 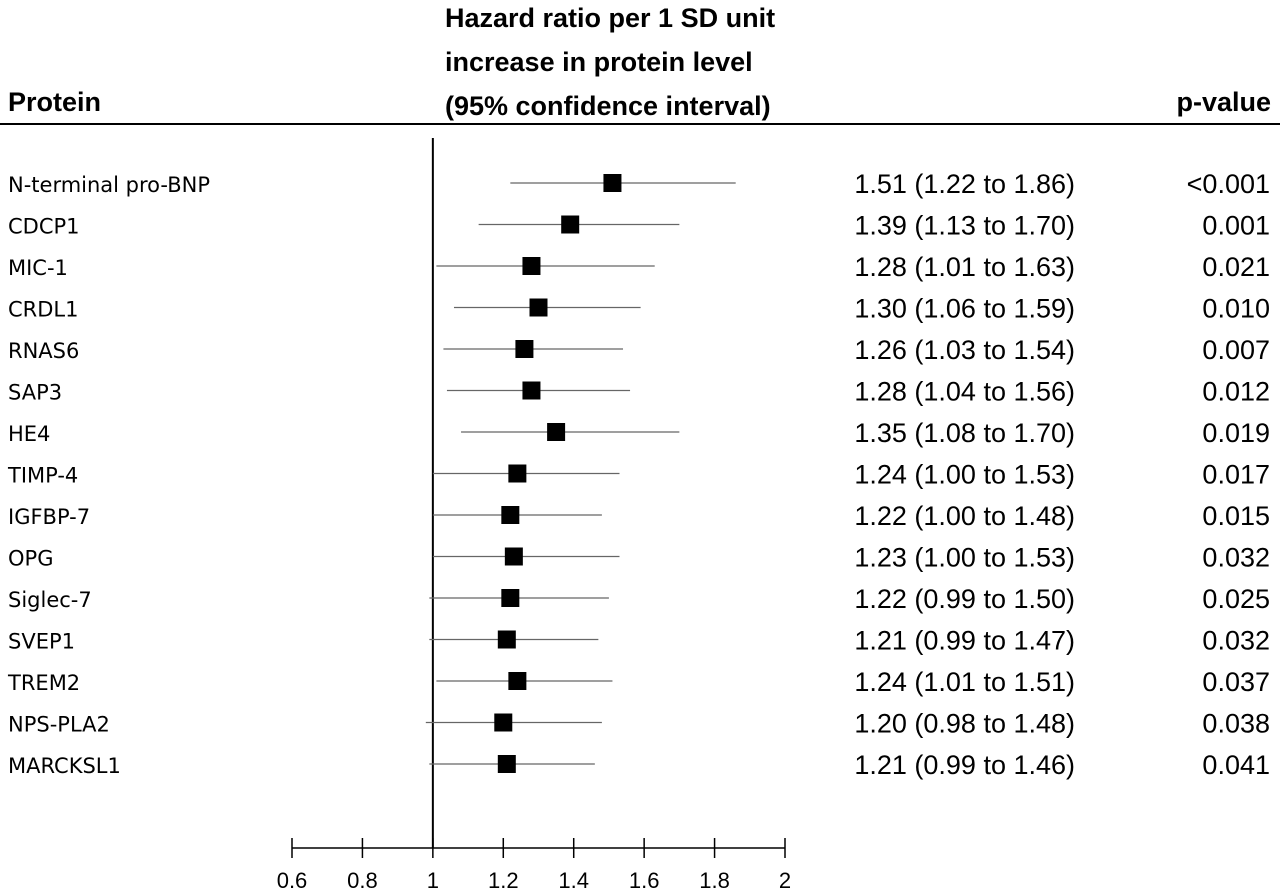 What do you see at coordinates (785, 878) in the screenshot?
I see `x-tick-label: 2` at bounding box center [785, 878].